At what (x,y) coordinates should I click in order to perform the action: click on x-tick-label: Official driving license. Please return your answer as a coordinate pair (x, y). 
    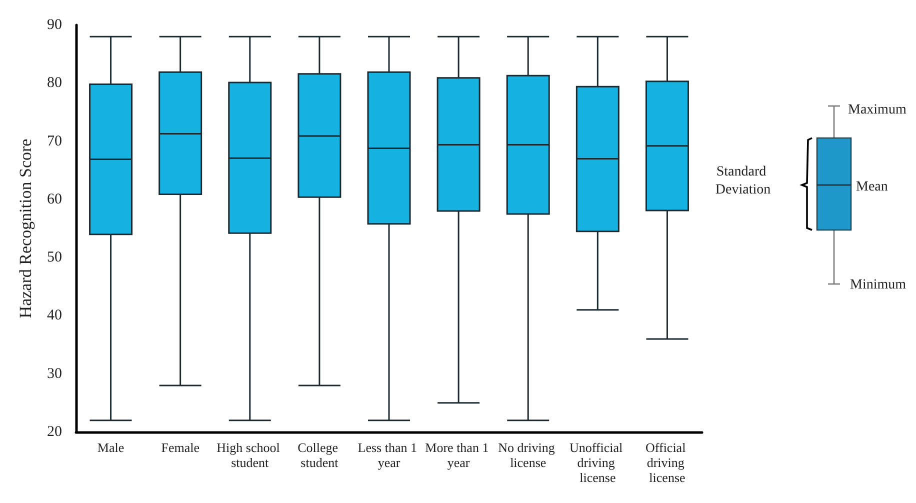
    Looking at the image, I should click on (667, 462).